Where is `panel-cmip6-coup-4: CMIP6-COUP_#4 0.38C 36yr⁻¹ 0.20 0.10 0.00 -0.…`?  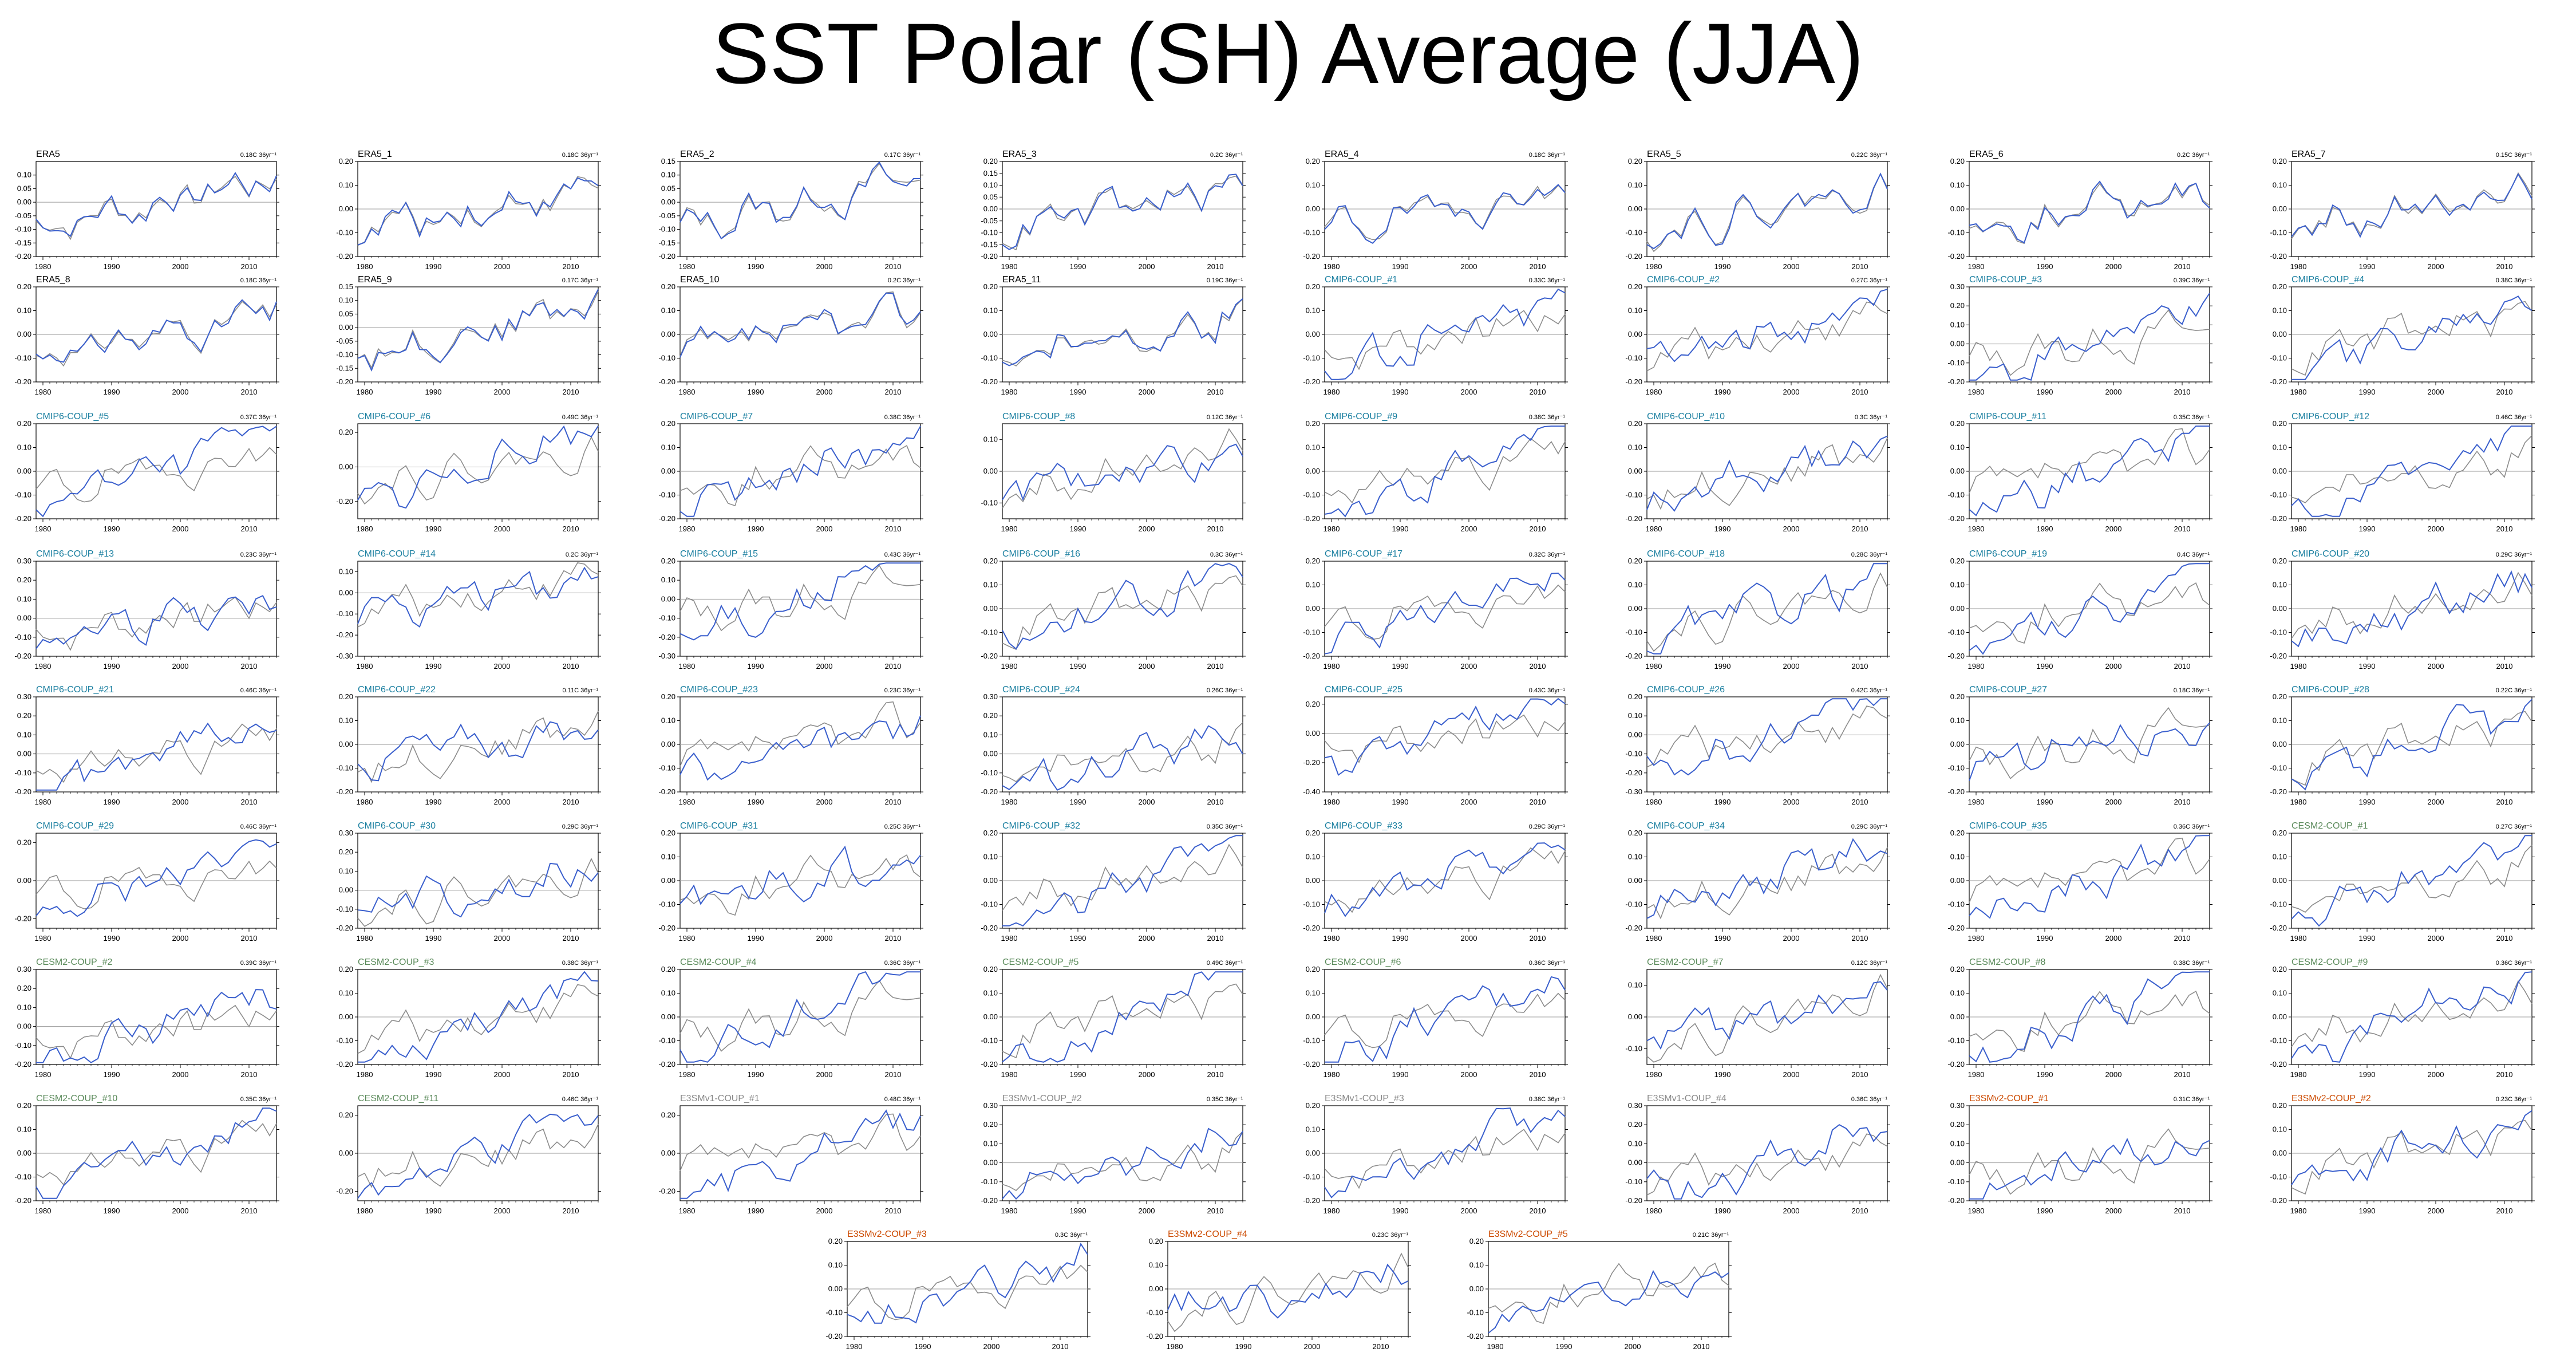 panel-cmip6-coup-4: CMIP6-COUP_#4 0.38C 36yr⁻¹ 0.20 0.10 0.00 -0.… is located at coordinates (2402, 336).